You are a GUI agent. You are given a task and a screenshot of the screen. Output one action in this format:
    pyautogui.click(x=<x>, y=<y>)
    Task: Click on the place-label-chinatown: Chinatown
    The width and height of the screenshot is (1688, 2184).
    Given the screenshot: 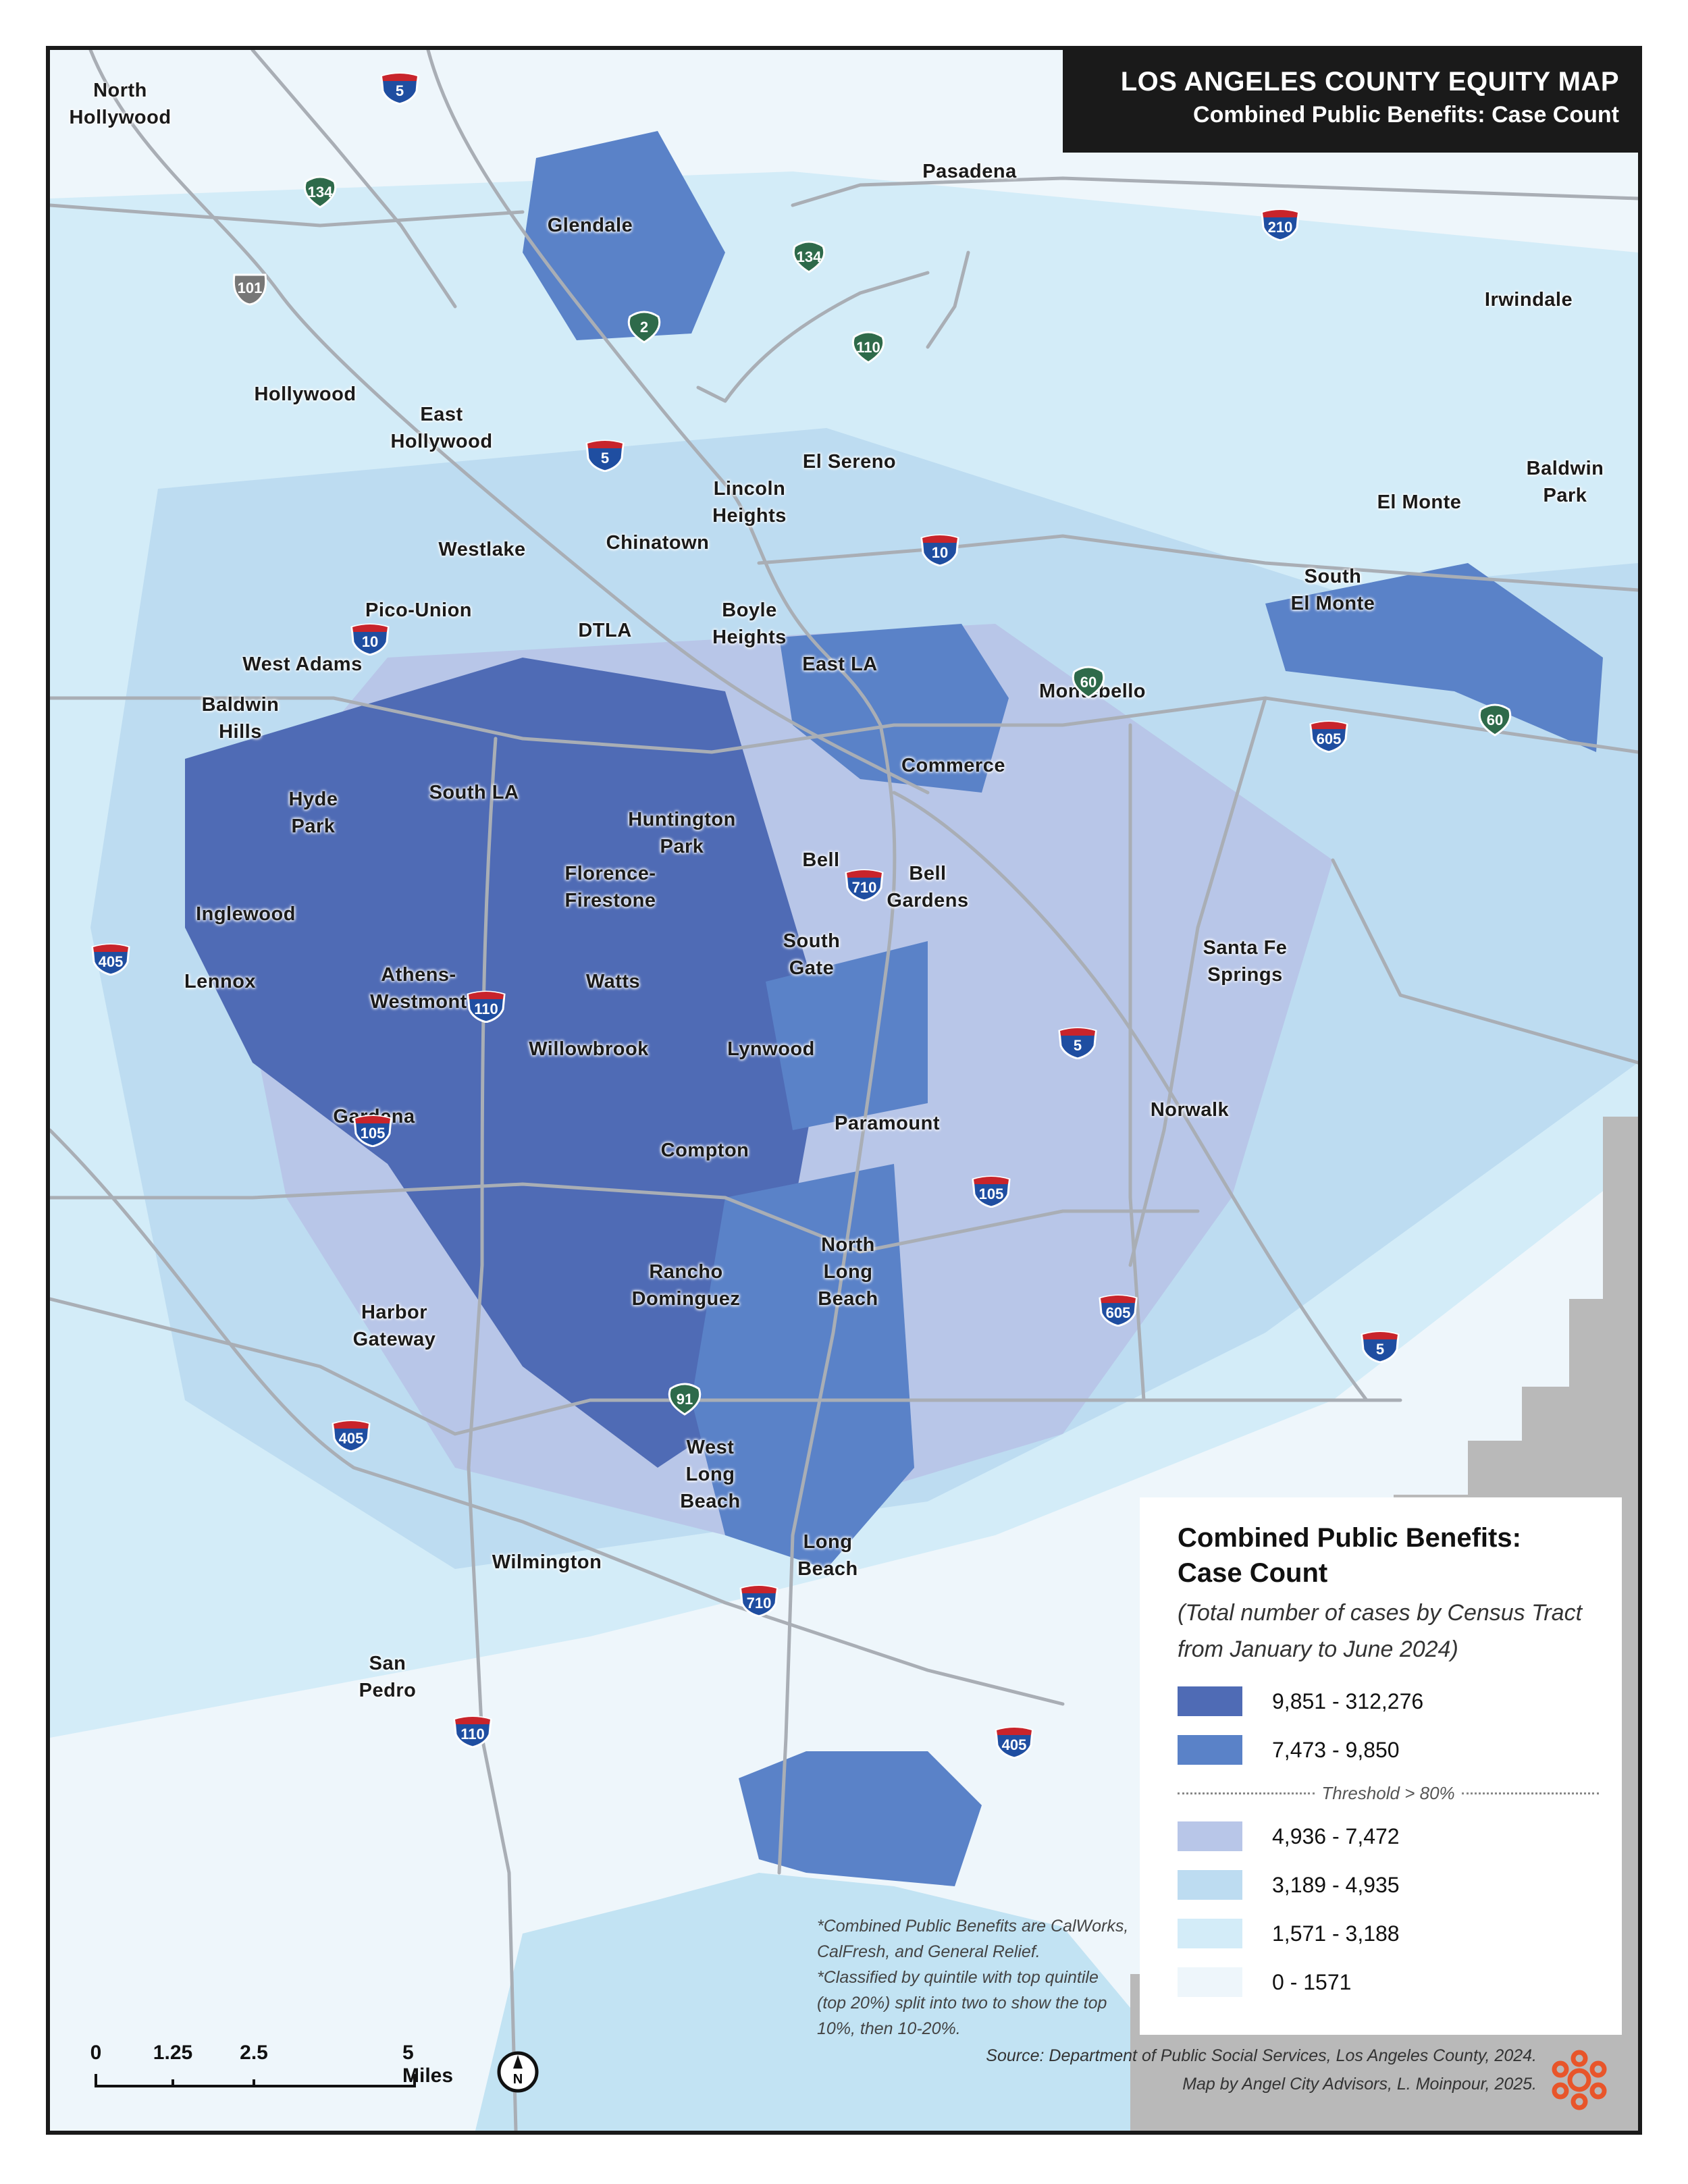 What is the action you would take?
    pyautogui.click(x=658, y=543)
    